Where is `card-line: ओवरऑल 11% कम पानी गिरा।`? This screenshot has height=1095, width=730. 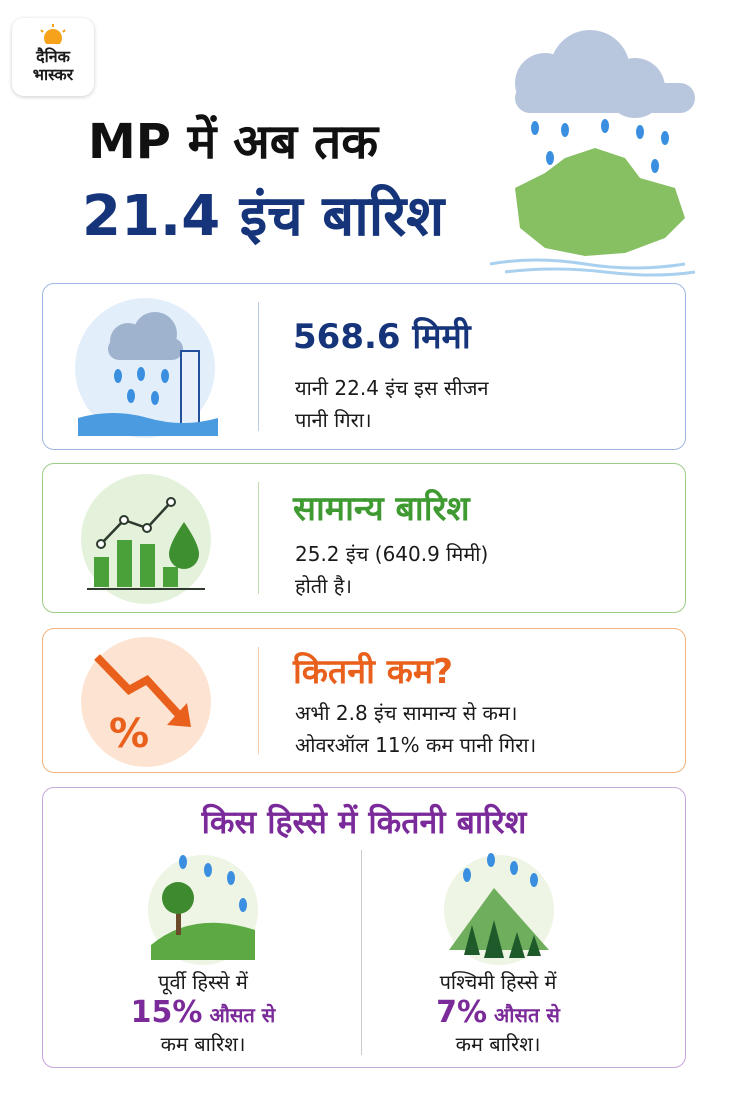
card-line: ओवरऑल 11% कम पानी गिरा। is located at coordinates (416, 745).